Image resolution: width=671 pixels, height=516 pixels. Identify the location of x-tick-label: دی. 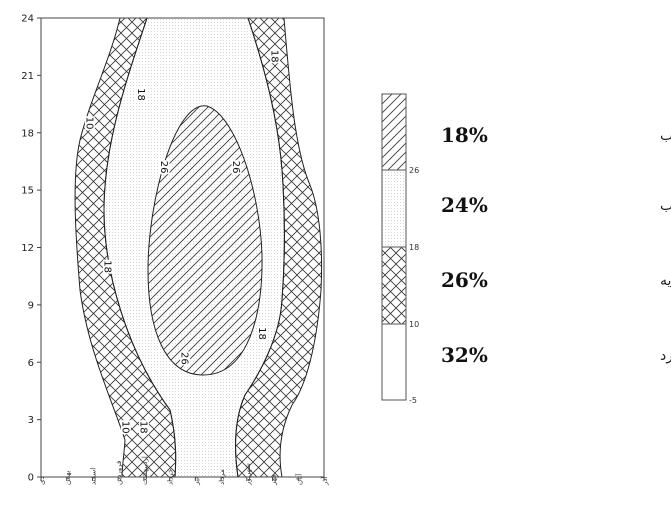
(42, 480).